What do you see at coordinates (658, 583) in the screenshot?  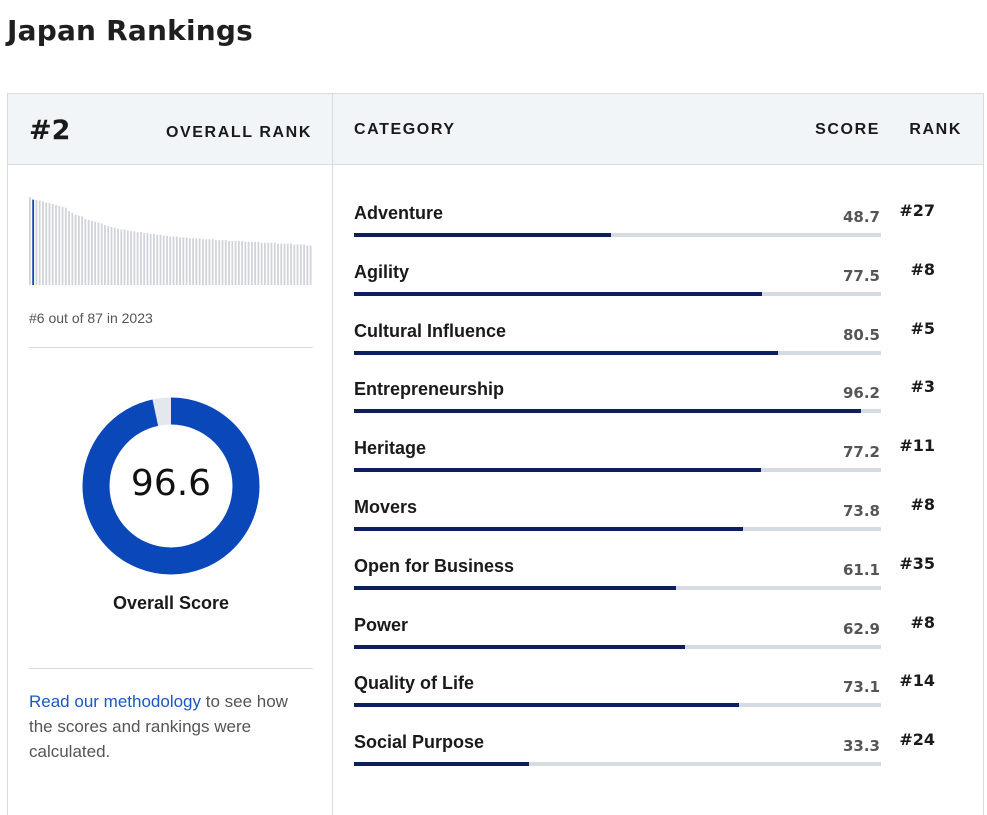 I see `category-row: Open for Business 61.1 #35` at bounding box center [658, 583].